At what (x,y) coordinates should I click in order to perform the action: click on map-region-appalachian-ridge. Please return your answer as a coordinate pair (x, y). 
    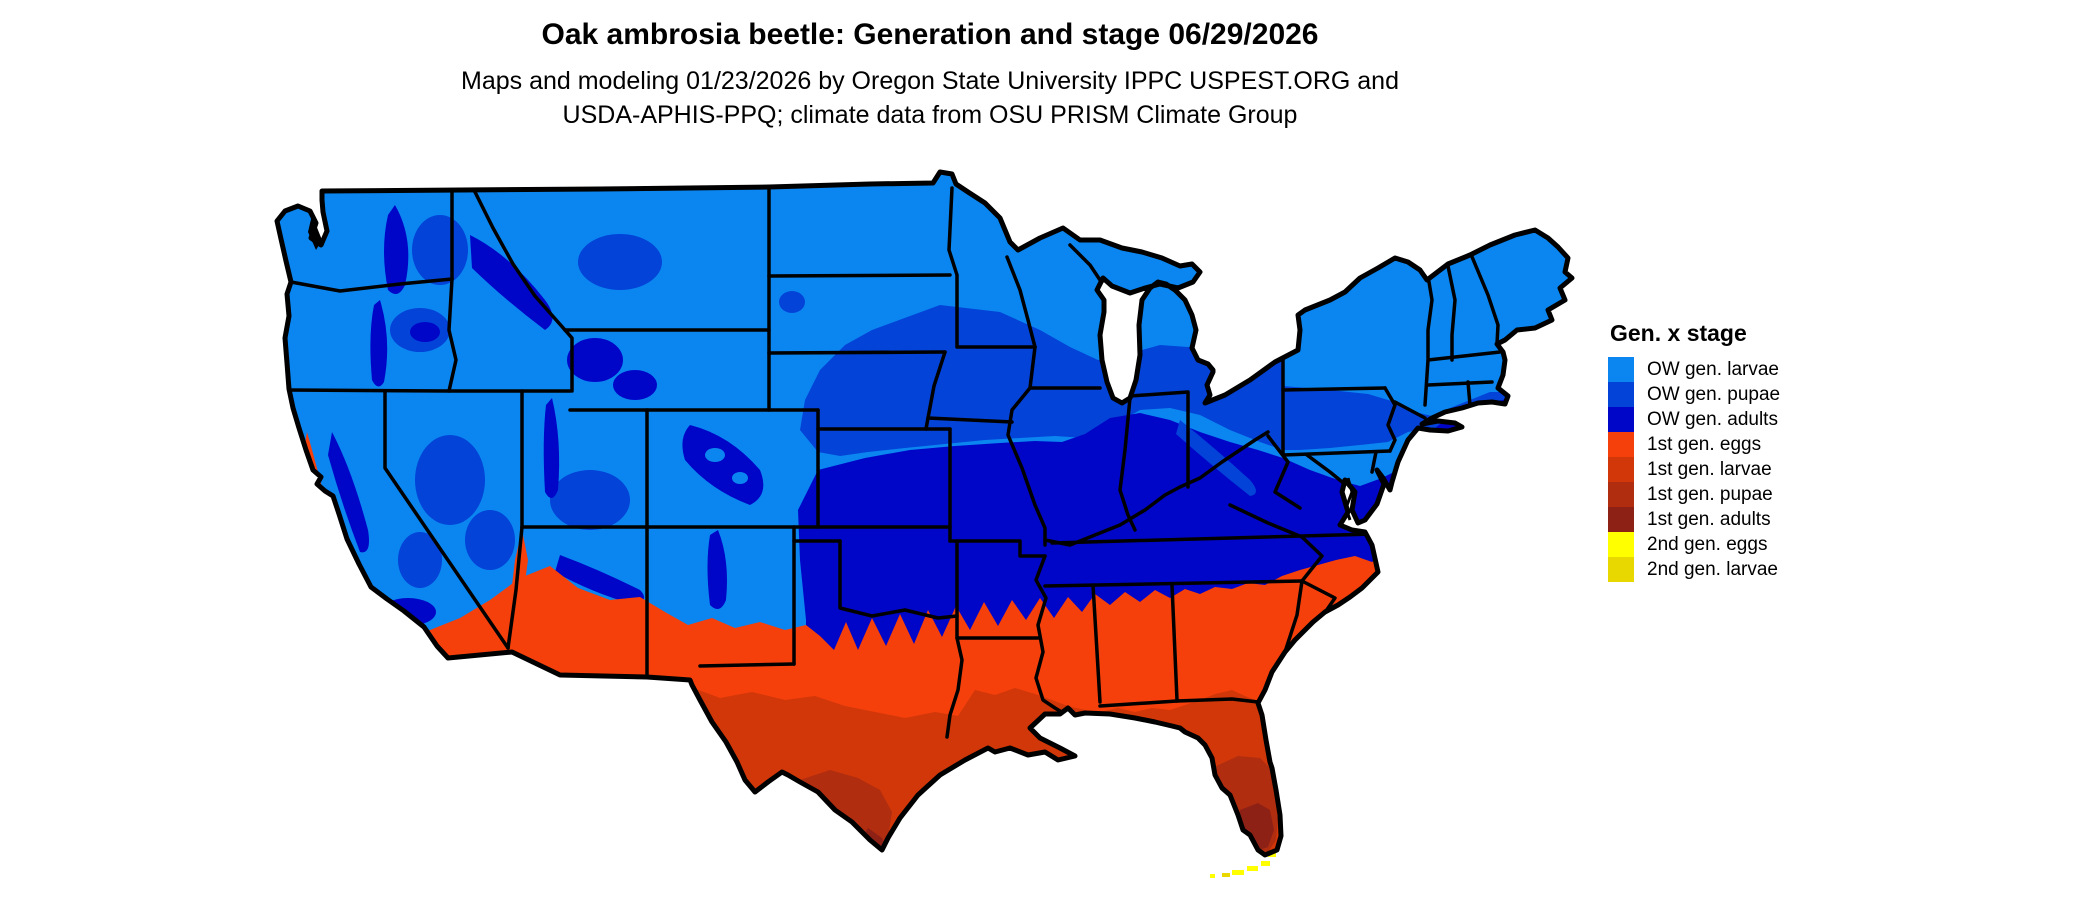
    Looking at the image, I should click on (1216, 458).